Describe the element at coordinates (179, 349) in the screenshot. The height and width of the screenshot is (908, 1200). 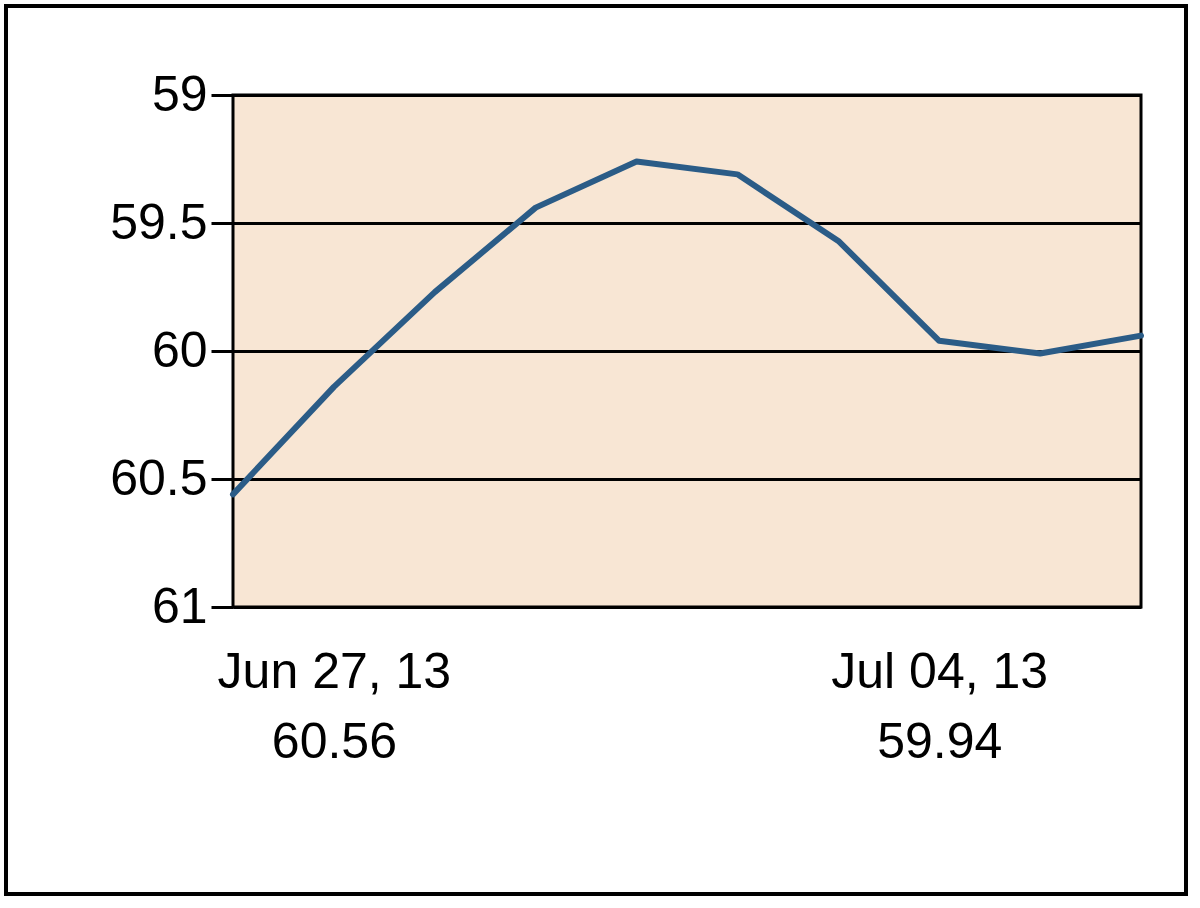
I see `y-tick-label: 60` at that location.